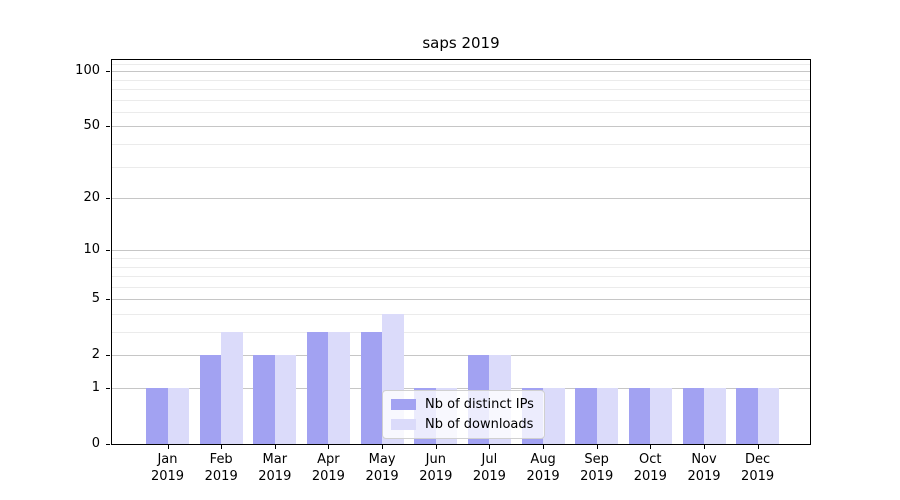 This screenshot has width=900, height=500. Describe the element at coordinates (91, 250) in the screenshot. I see `y-tick-label: 10` at that location.